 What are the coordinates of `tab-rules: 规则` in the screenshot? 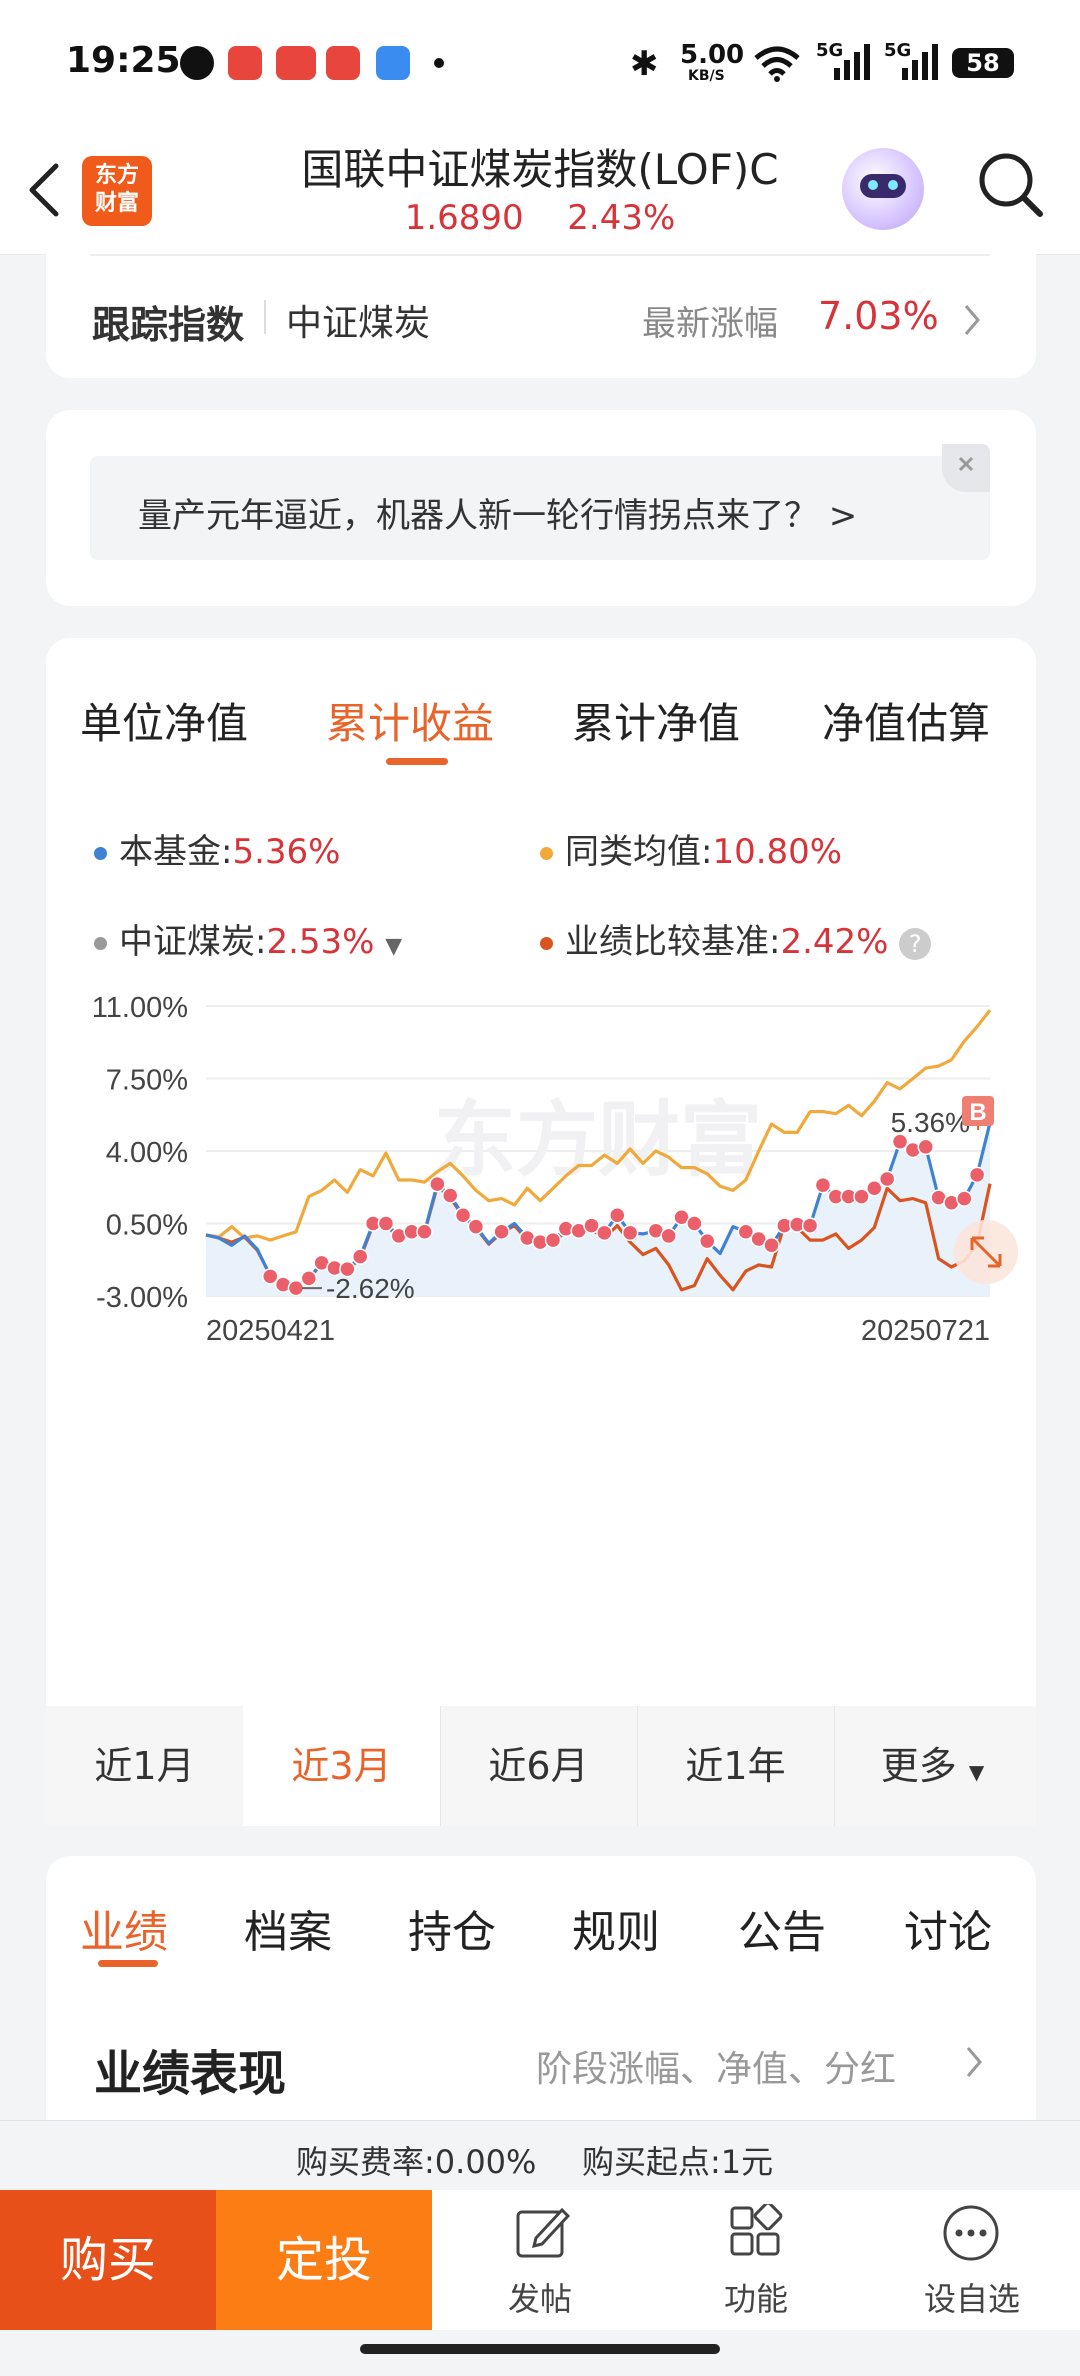 It's located at (616, 1932).